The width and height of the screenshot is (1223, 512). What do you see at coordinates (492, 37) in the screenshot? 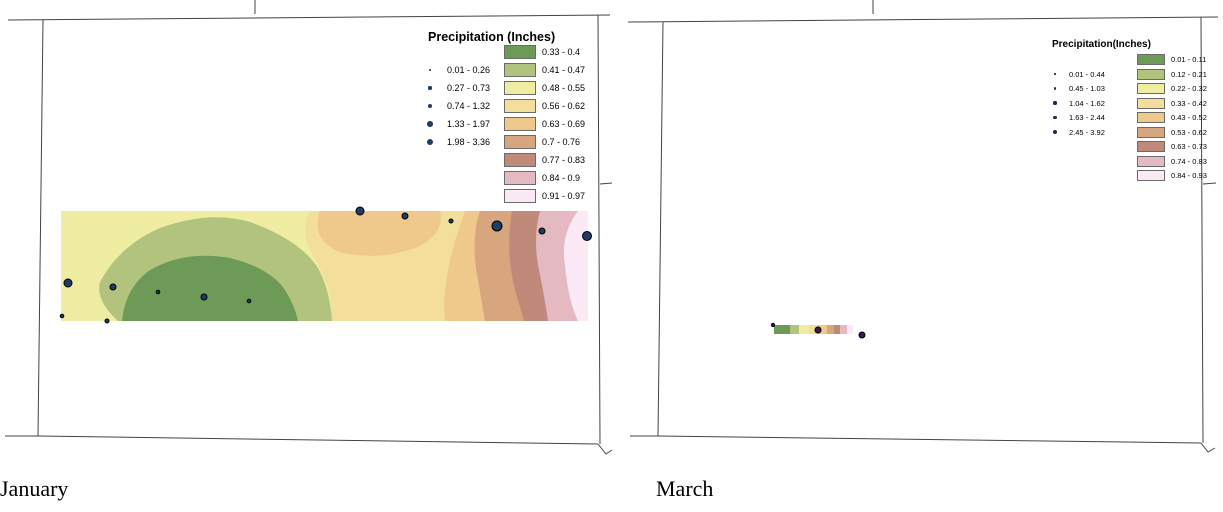
I see `legend-title: Precipitation (Inches)` at bounding box center [492, 37].